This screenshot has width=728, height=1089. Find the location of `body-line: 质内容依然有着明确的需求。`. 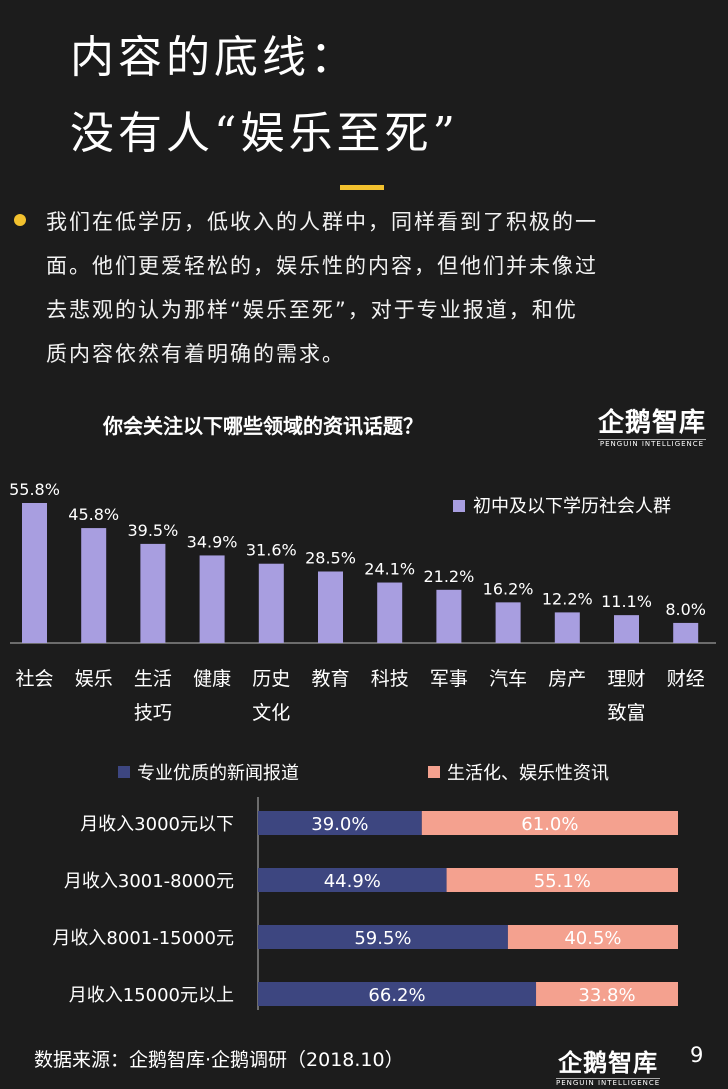

body-line: 质内容依然有着明确的需求。 is located at coordinates (195, 354).